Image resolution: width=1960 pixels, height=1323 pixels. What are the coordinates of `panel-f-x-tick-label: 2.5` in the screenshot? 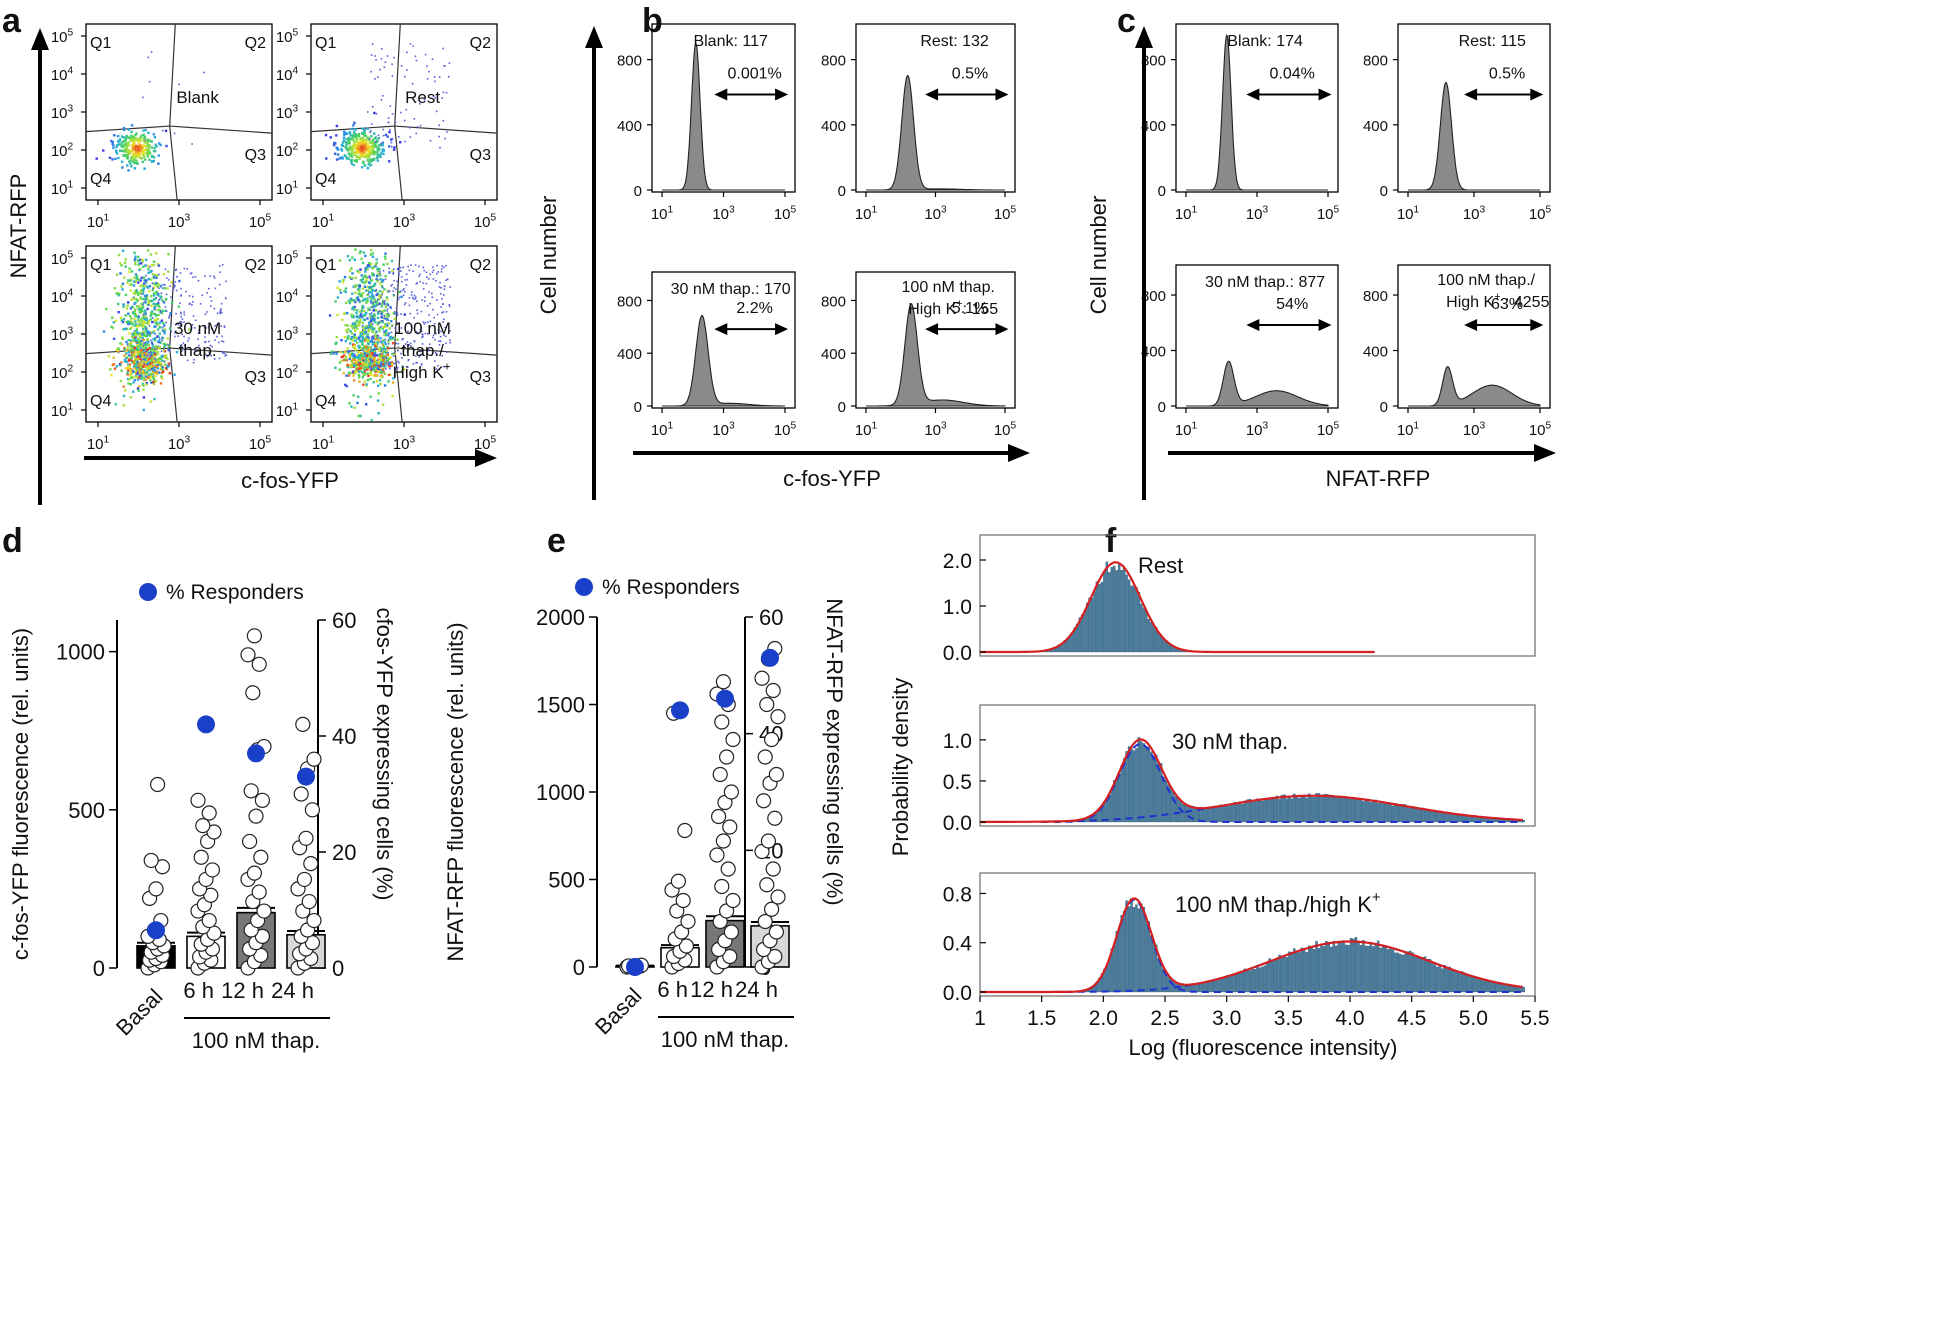 It's located at (1164, 1018).